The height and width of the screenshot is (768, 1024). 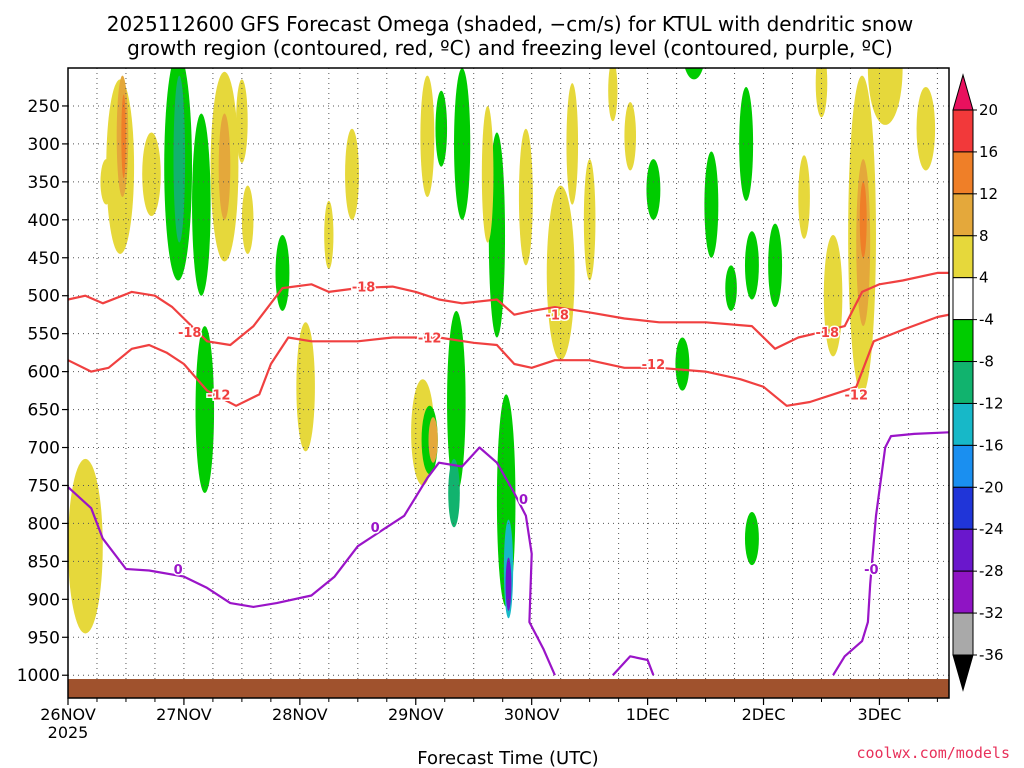 I want to click on colorbar: 20 16 12 8 4 -4 -8 -12 -16 -20 -24 -28 -32 -36, so click(x=978, y=382).